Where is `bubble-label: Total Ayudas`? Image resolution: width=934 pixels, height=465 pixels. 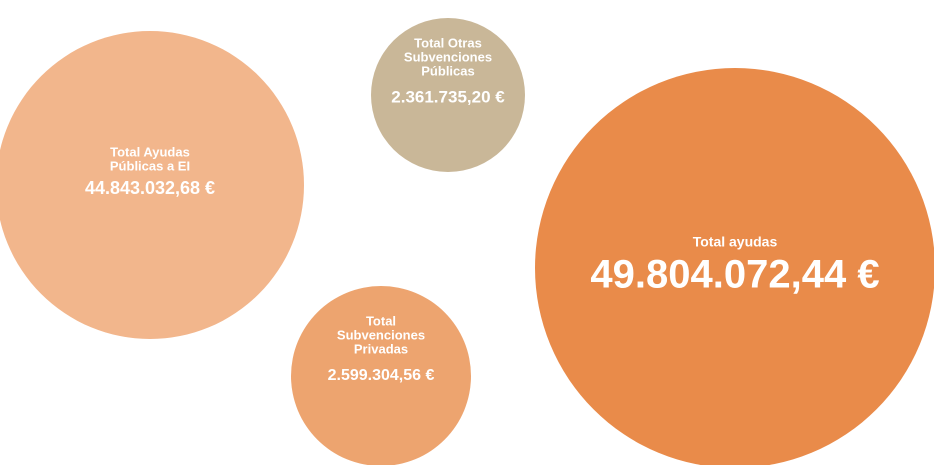
bubble-label: Total Ayudas is located at coordinates (150, 151).